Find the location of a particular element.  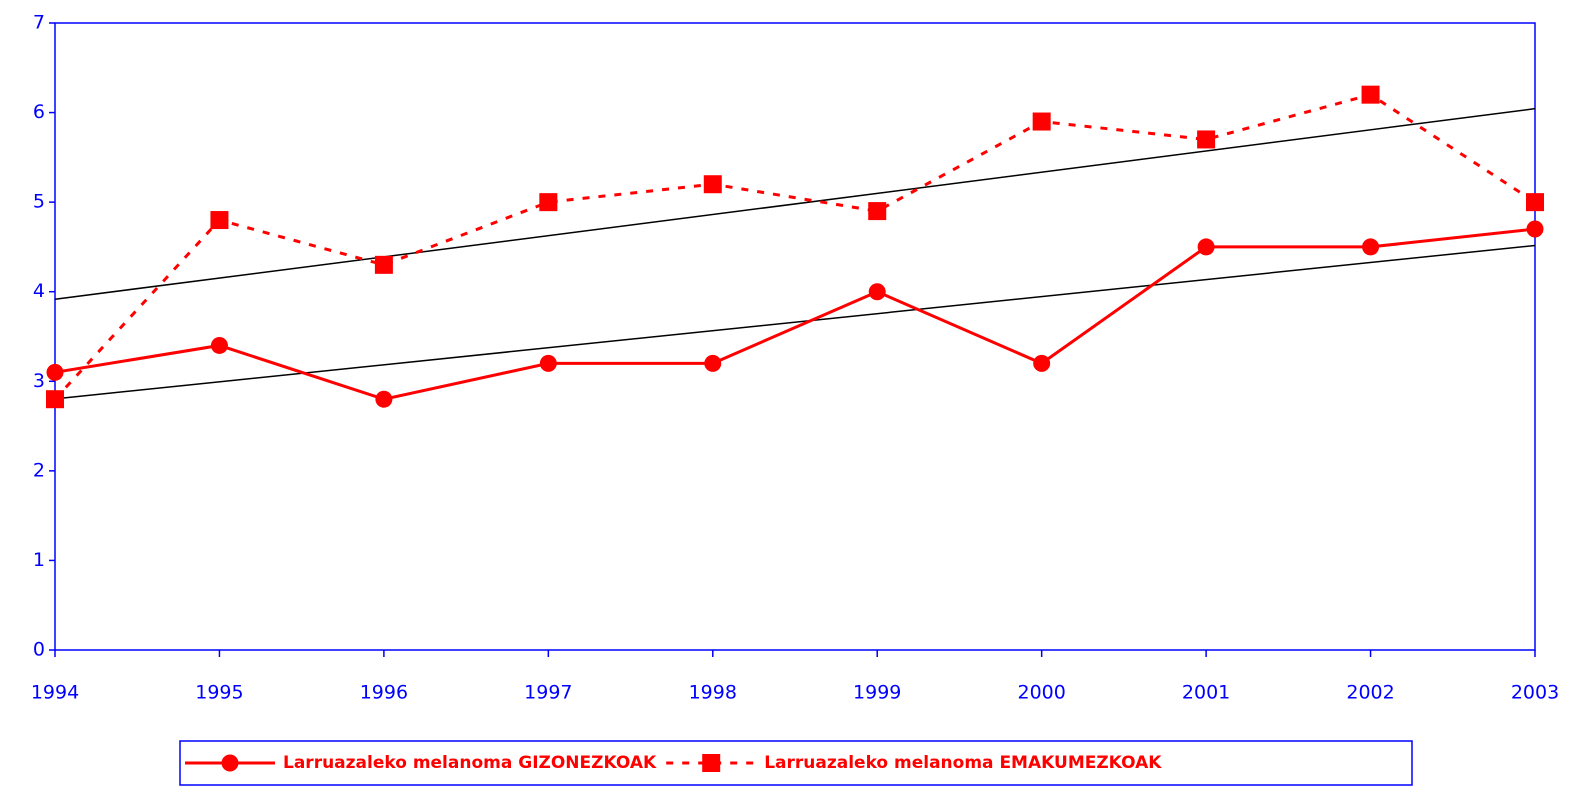

x-tick-label: 1998 is located at coordinates (713, 693).